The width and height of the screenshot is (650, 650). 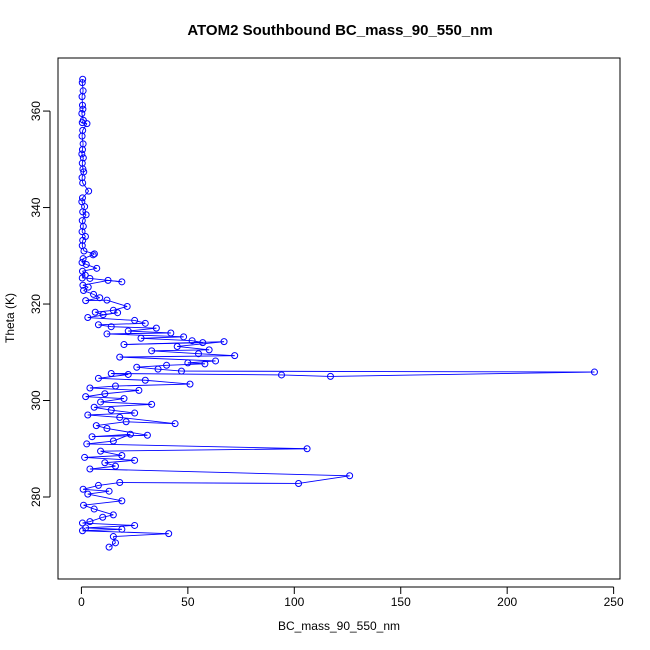 What do you see at coordinates (188, 602) in the screenshot?
I see `x-tick-label: 50` at bounding box center [188, 602].